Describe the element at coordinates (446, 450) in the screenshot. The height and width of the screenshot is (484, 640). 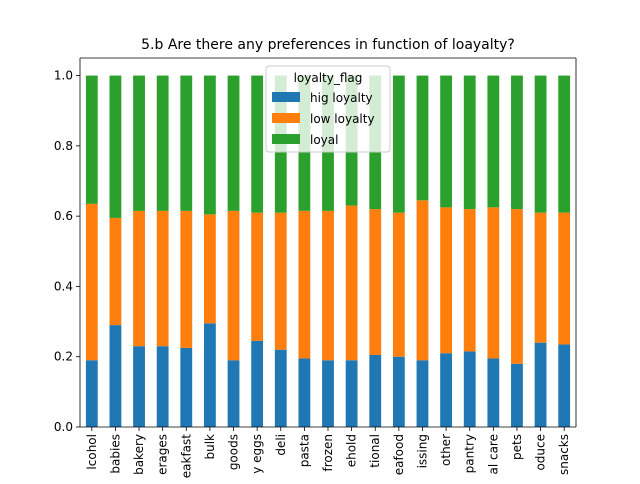
I see `x-tick-label-15: other` at that location.